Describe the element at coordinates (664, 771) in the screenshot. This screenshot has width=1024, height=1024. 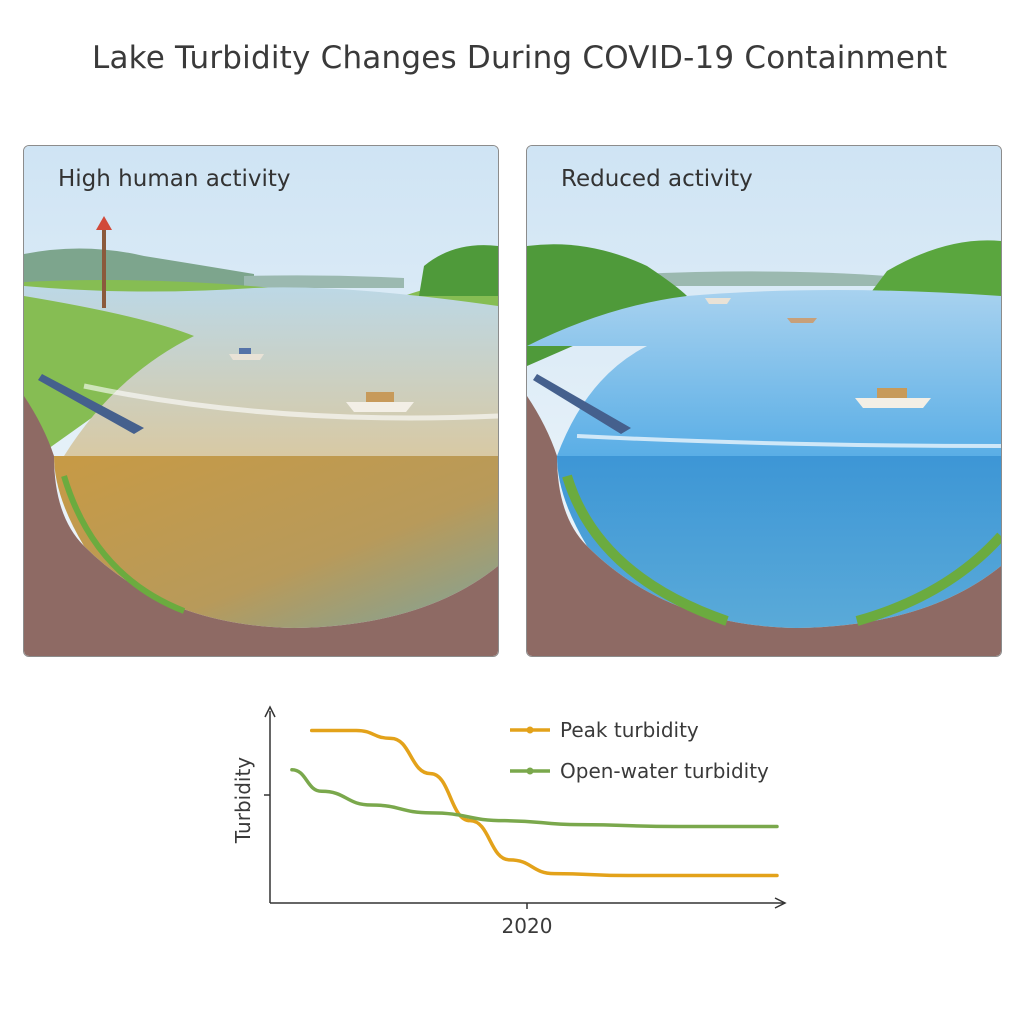
I see `legend-label-1: Open-water turbidity` at that location.